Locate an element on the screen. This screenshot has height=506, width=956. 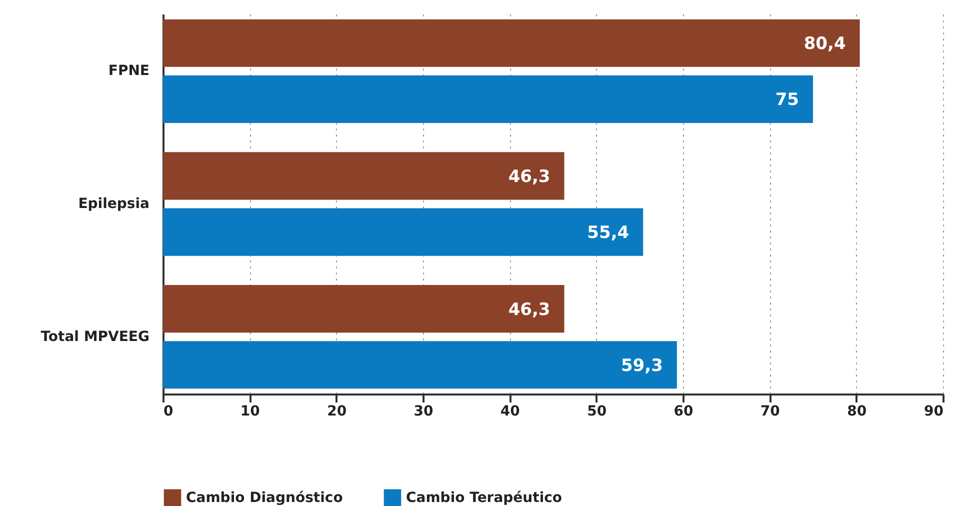
data-label: 59,3 is located at coordinates (641, 366).